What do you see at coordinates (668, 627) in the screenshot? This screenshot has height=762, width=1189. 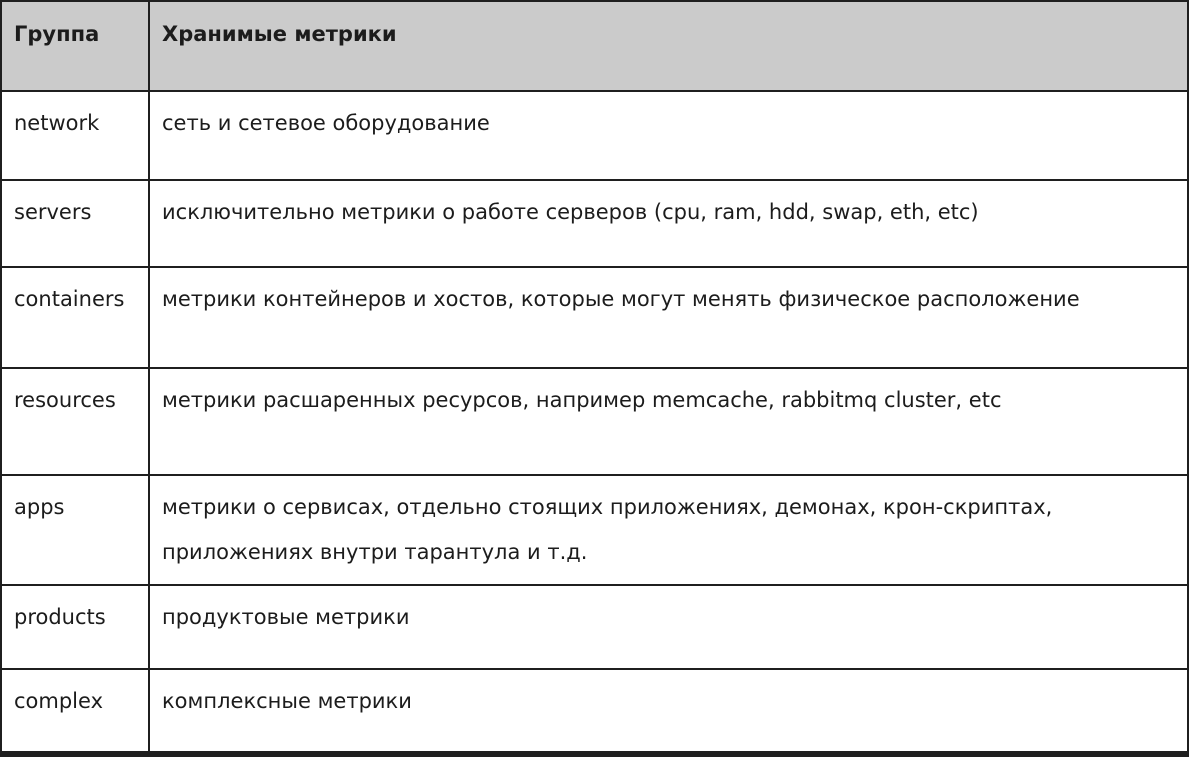 I see `metrics-cell: продуктовые метрики` at bounding box center [668, 627].